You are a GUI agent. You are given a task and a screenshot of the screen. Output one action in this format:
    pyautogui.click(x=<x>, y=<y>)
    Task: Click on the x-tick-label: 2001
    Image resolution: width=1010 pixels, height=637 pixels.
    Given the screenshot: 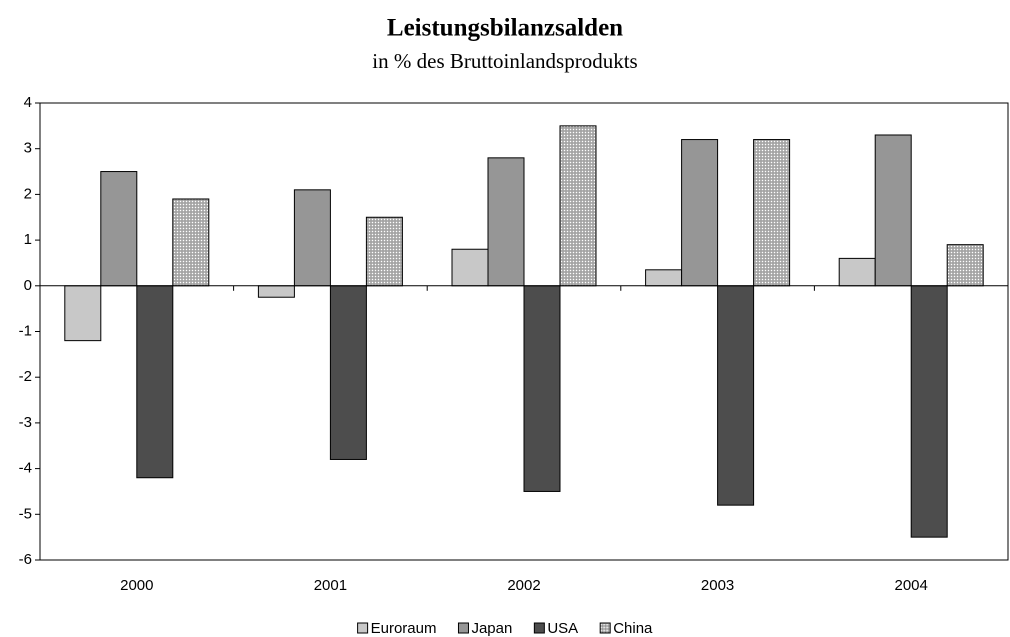 What is the action you would take?
    pyautogui.click(x=330, y=585)
    